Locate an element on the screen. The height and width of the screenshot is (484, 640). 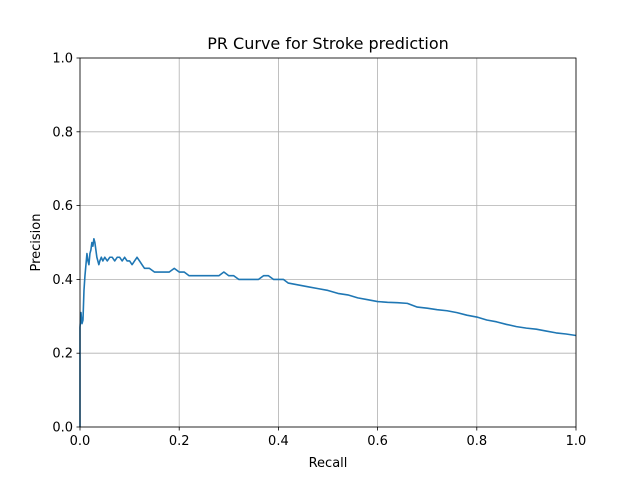
x-tick-label: 0.4 is located at coordinates (278, 441).